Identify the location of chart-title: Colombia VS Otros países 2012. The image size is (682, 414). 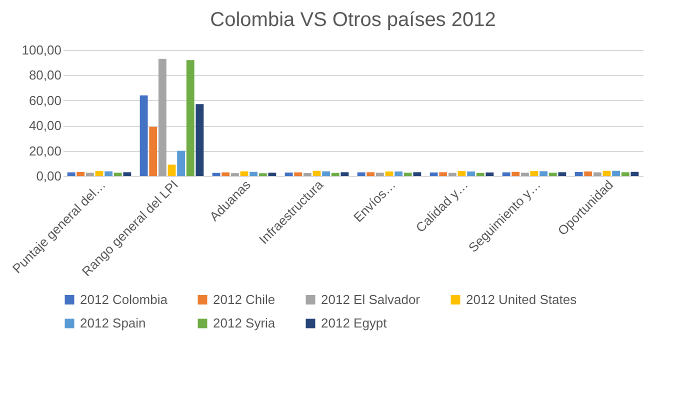
(353, 20).